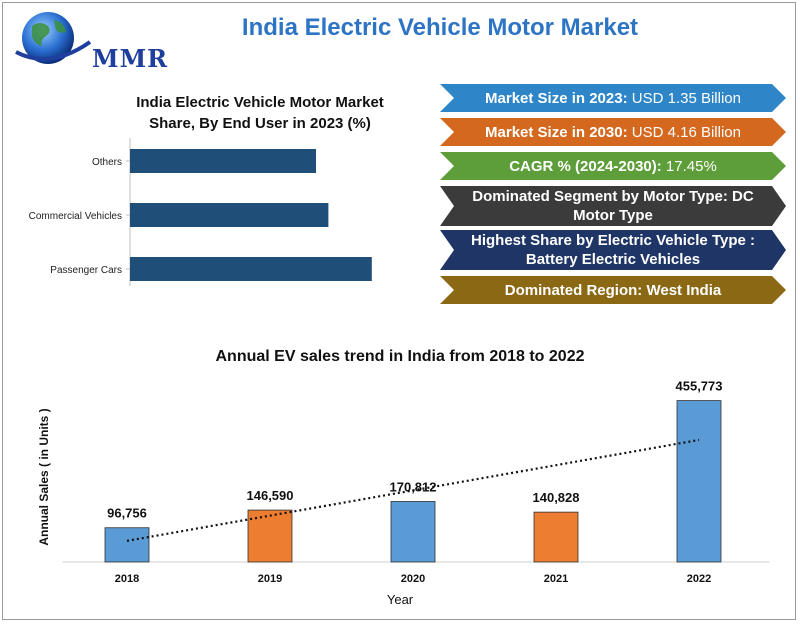 This screenshot has width=800, height=624. What do you see at coordinates (260, 102) in the screenshot?
I see `share-chart-title-line1: India Electric Vehicle Motor Market` at bounding box center [260, 102].